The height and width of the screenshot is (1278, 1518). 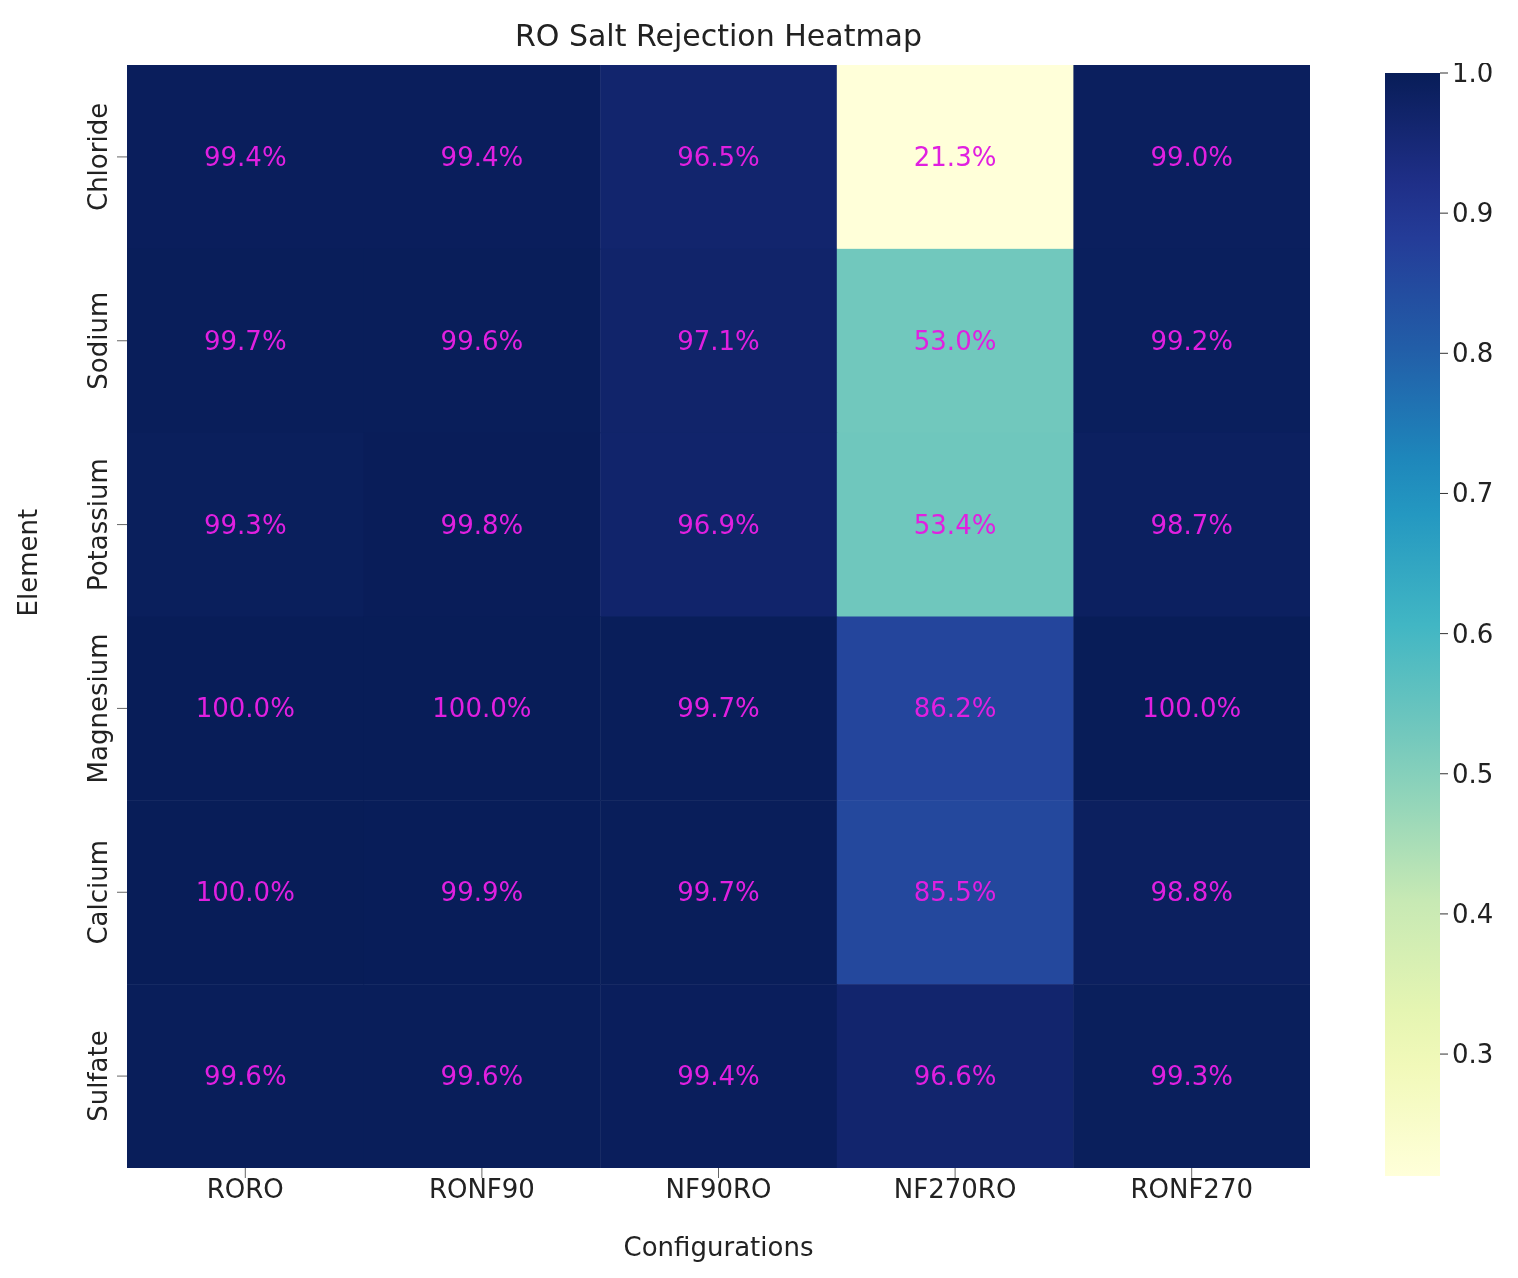 What do you see at coordinates (98, 157) in the screenshot?
I see `y-tick-label: Chloride` at bounding box center [98, 157].